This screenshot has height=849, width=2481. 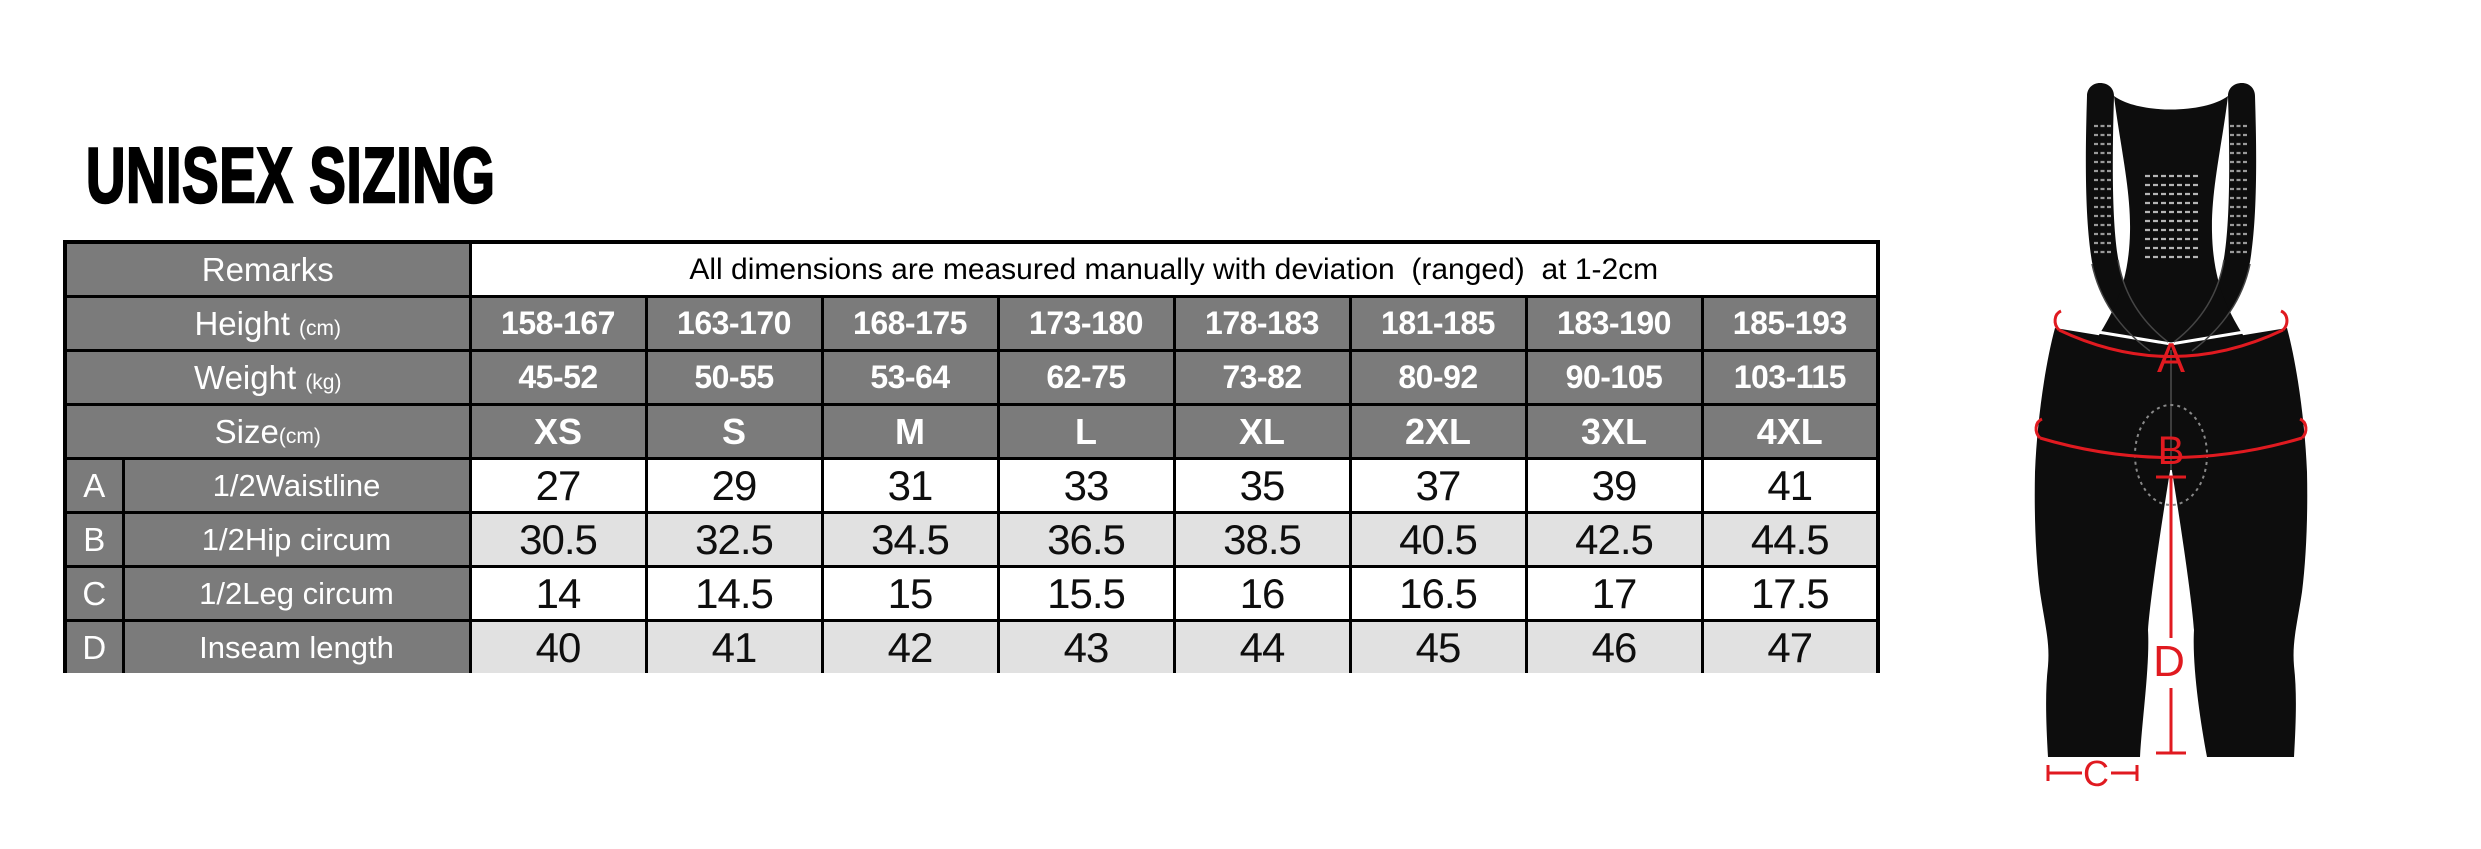 What do you see at coordinates (558, 377) in the screenshot?
I see `weight-value-cell: 45-52` at bounding box center [558, 377].